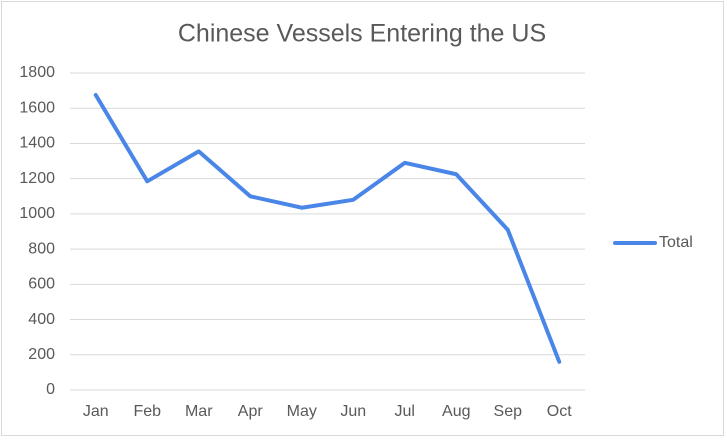 The image size is (727, 440). What do you see at coordinates (353, 411) in the screenshot?
I see `x-tick-label: Jun` at bounding box center [353, 411].